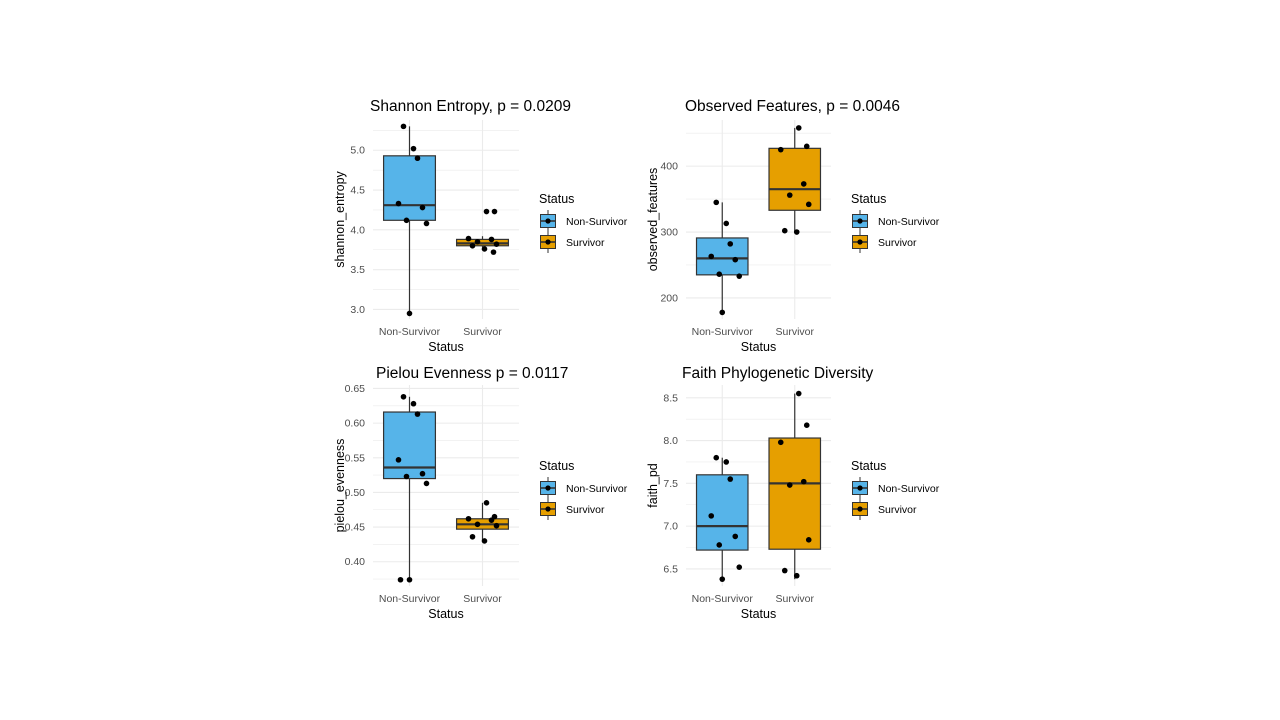  I want to click on y-tick-label: 8.5, so click(670, 398).